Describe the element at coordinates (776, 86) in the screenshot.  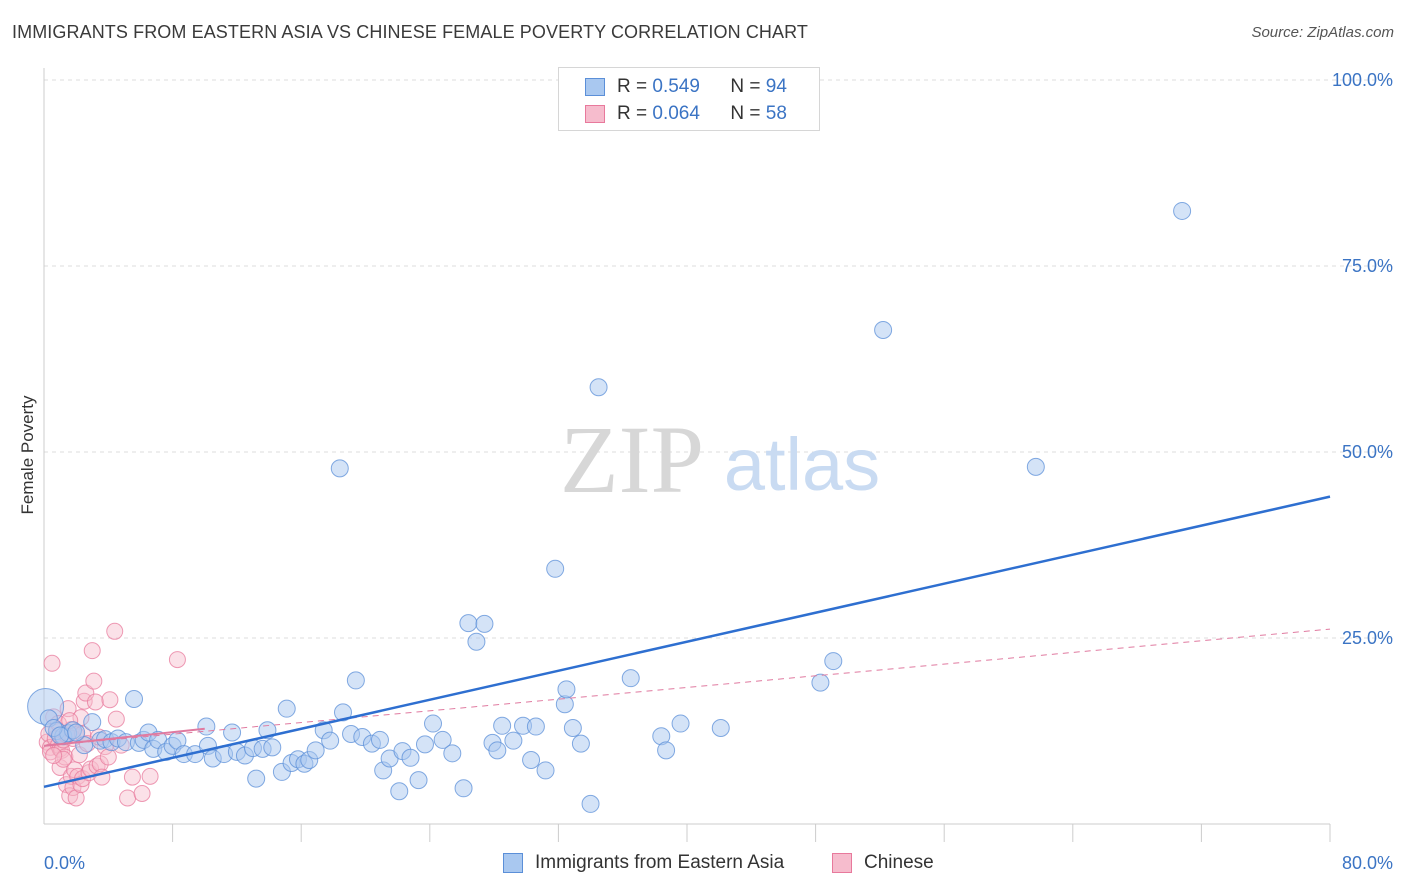
I see `legend-n-value: 94` at that location.